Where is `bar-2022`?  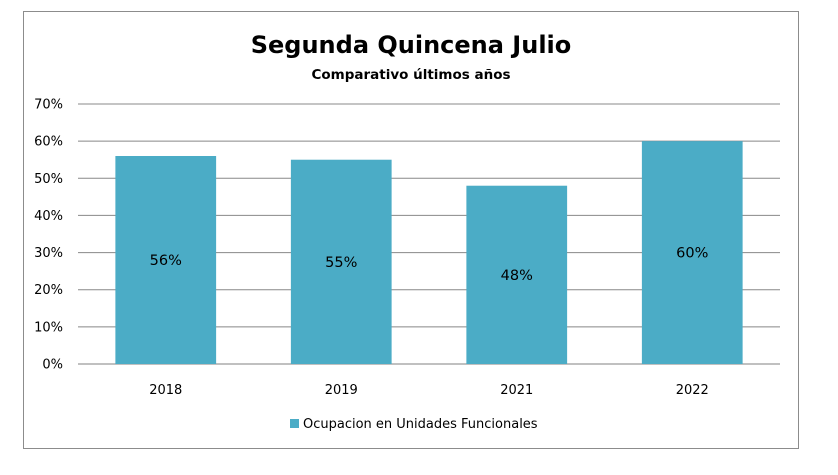 bar-2022 is located at coordinates (692, 252).